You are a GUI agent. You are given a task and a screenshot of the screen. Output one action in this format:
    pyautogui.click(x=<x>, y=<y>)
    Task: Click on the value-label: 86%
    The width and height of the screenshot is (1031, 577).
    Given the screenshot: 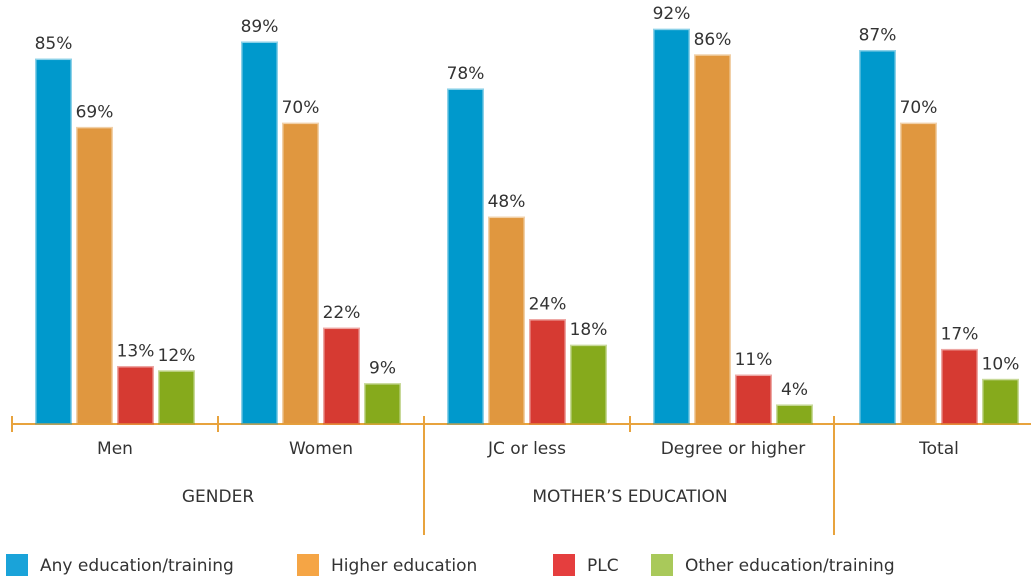 What is the action you would take?
    pyautogui.click(x=713, y=40)
    